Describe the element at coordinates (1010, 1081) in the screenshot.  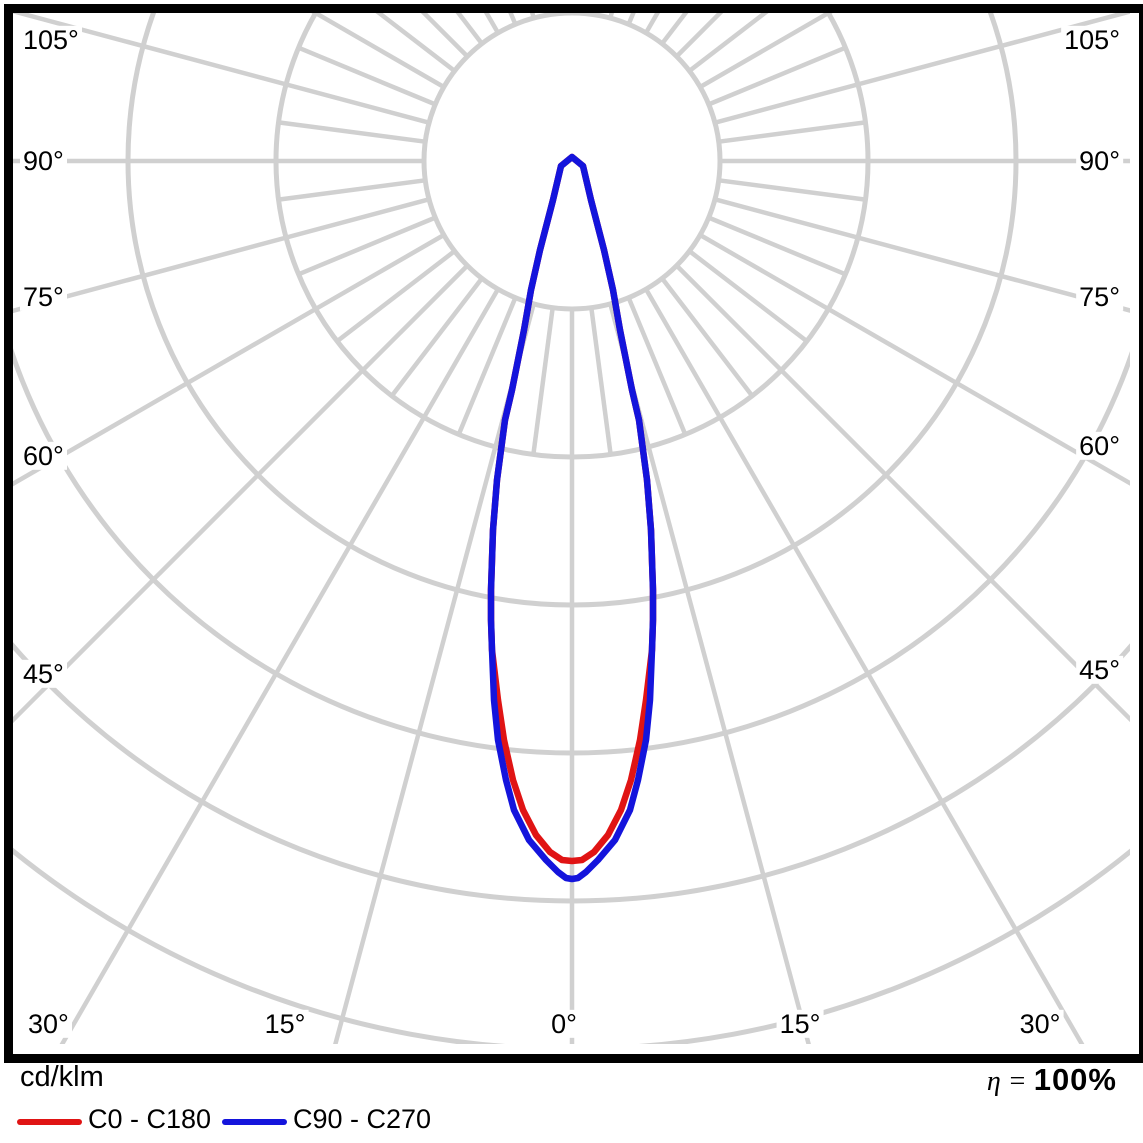
I see `efficiency-eta-prefix: η =` at that location.